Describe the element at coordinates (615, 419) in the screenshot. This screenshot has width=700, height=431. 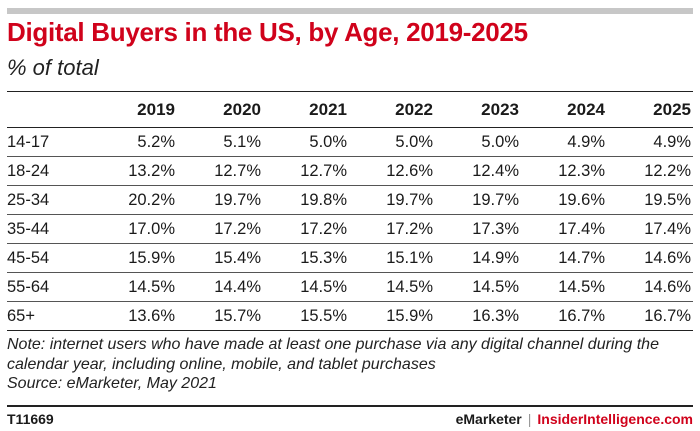
I see `brand-insiderintelligence: InsiderIntelligence.com` at that location.